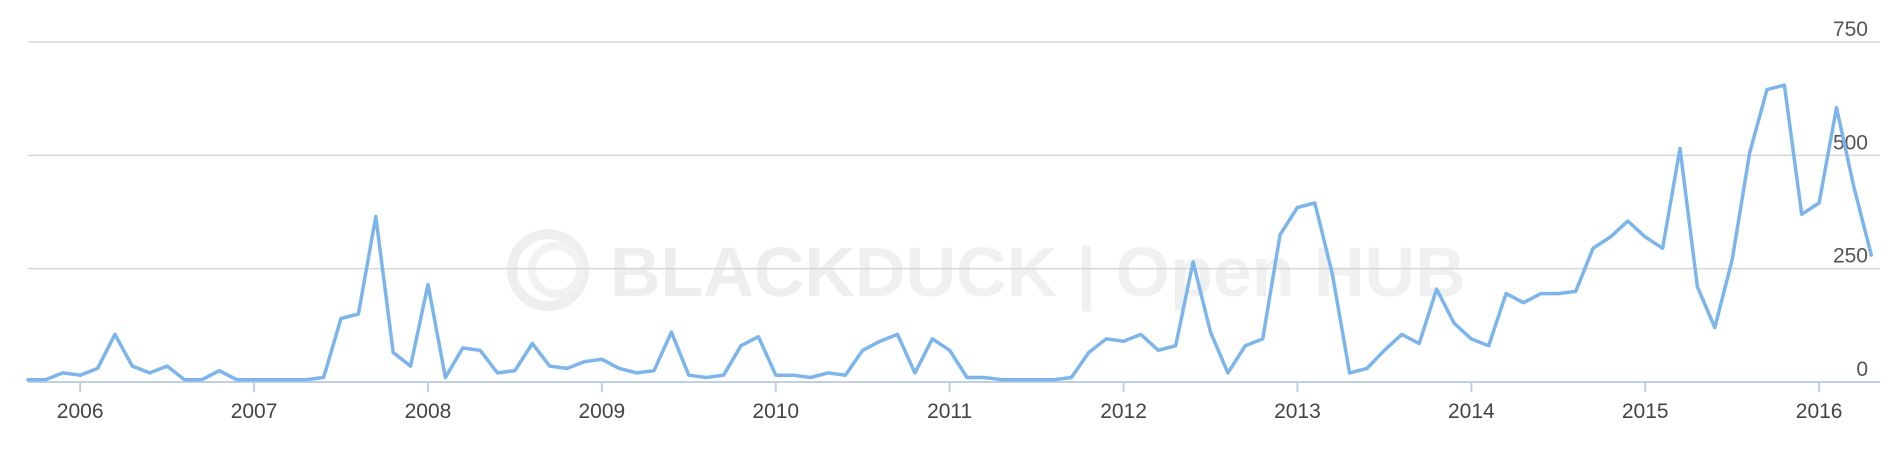  I want to click on blackduck-logo, so click(548, 270).